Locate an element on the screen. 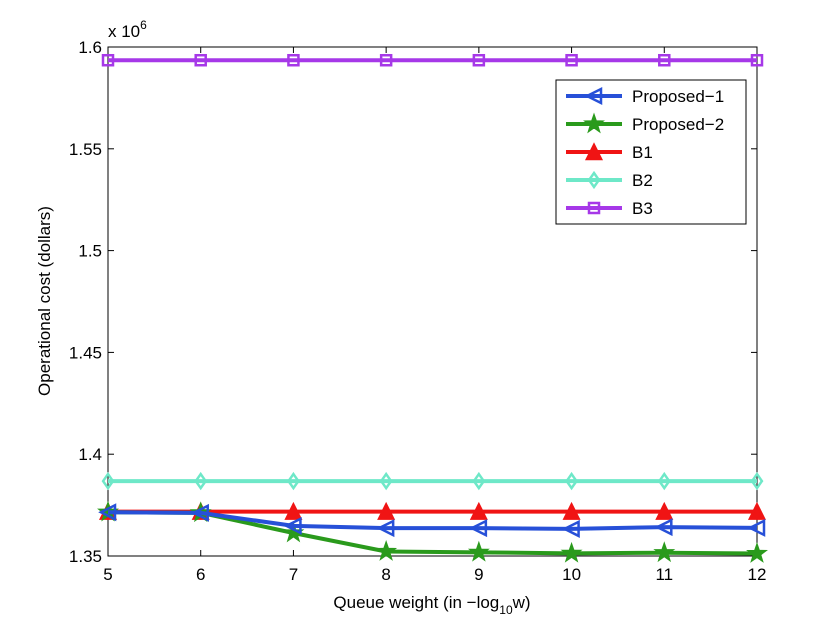  legend-label: B3 is located at coordinates (642, 208).